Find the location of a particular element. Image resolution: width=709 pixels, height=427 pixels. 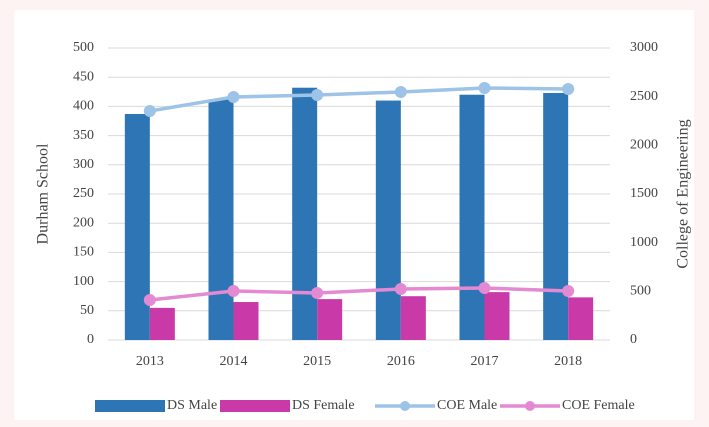

y-tick-label: 0 is located at coordinates (90, 339).